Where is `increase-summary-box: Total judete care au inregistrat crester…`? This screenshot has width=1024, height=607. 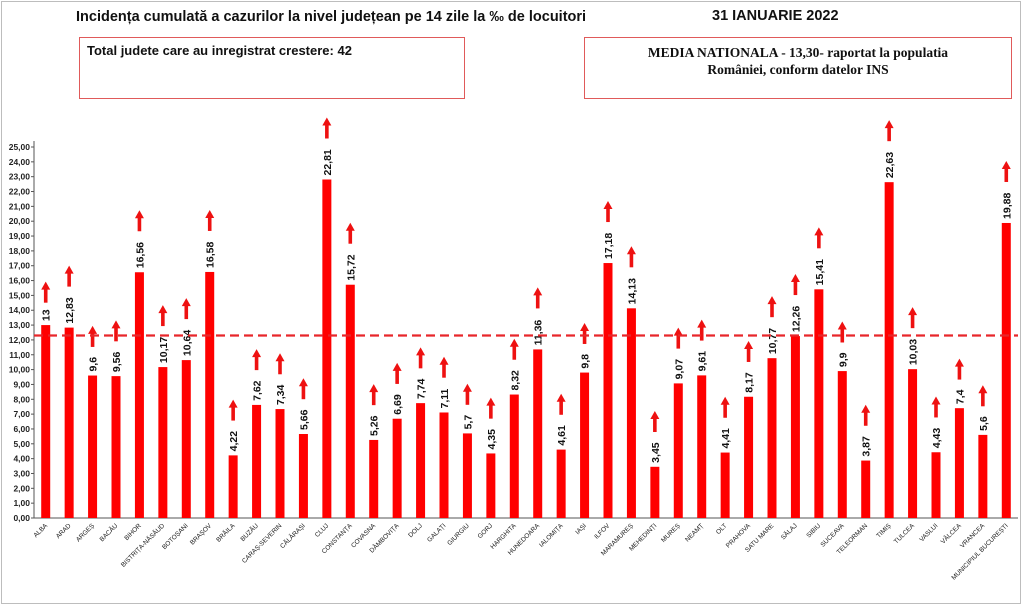 increase-summary-box: Total judete care au inregistrat crester… is located at coordinates (272, 68).